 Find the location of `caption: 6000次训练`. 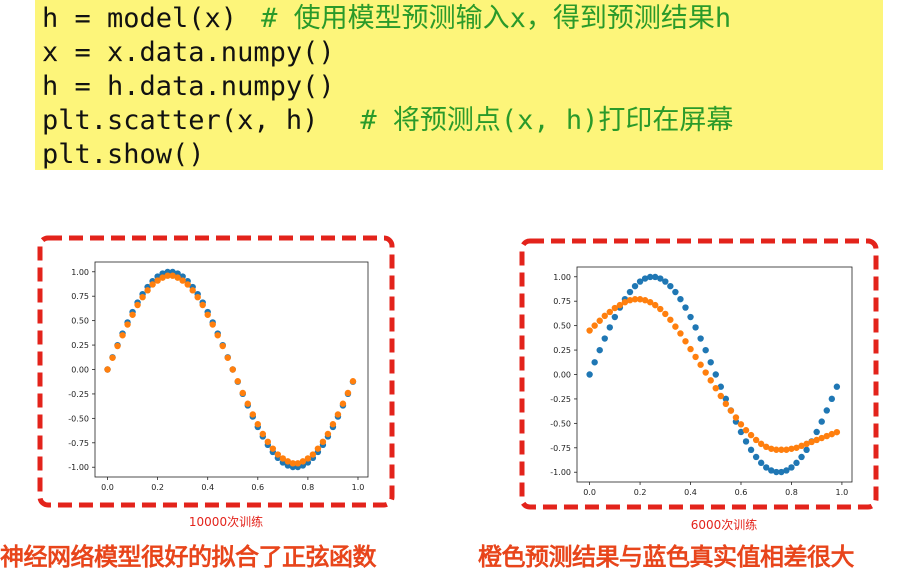

caption: 6000次训练 is located at coordinates (724, 524).